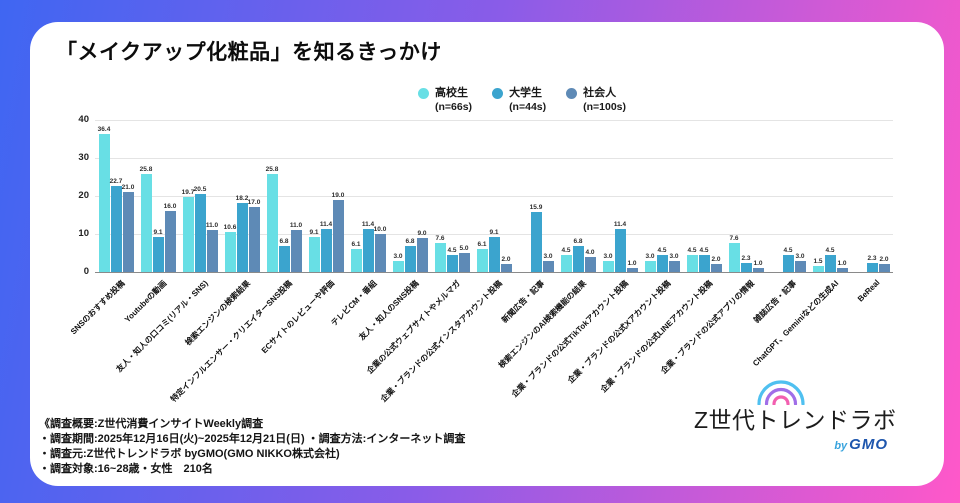 The height and width of the screenshot is (503, 960). I want to click on bar-value-label: 1.5, so click(818, 262).